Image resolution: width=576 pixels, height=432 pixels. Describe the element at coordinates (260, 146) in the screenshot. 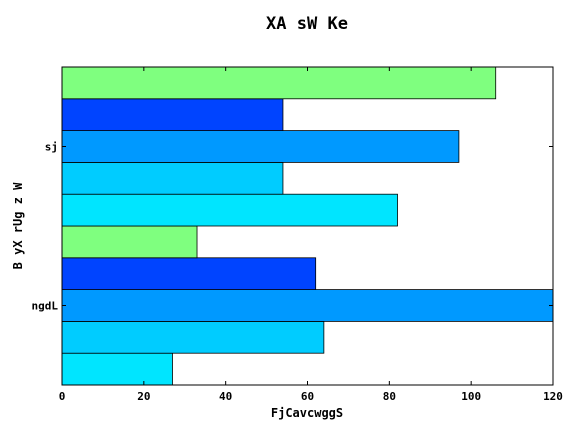

I see `bar-sj-s2` at that location.